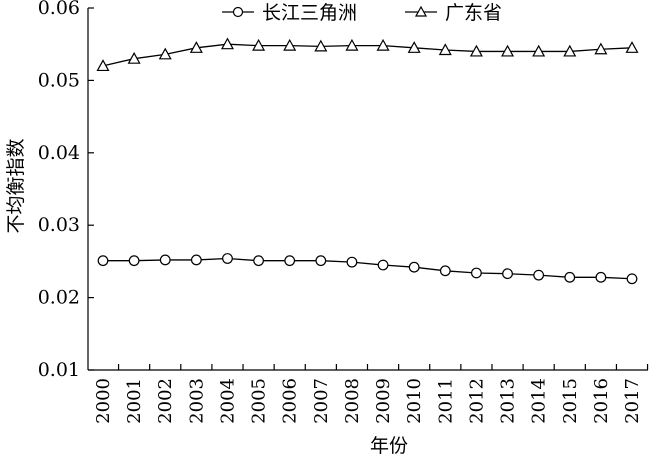 Image resolution: width=650 pixels, height=459 pixels. I want to click on x-tick-label: 2003, so click(196, 401).